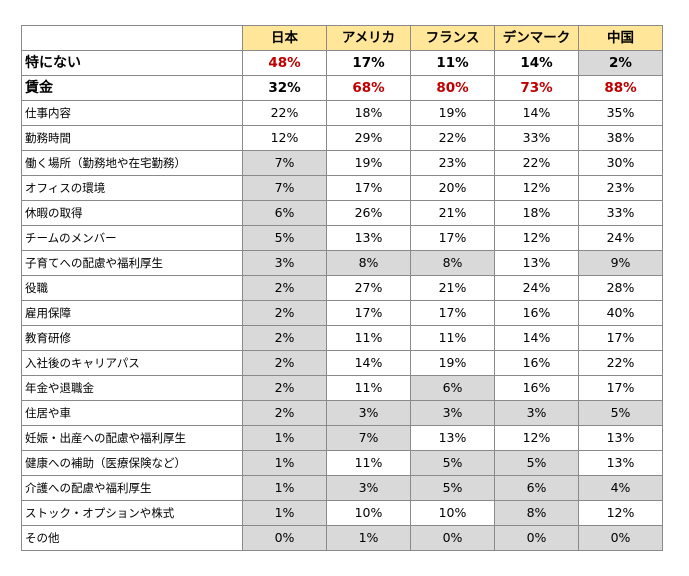 This screenshot has height=576, width=689. What do you see at coordinates (368, 138) in the screenshot?
I see `value-cell: 29%` at bounding box center [368, 138].